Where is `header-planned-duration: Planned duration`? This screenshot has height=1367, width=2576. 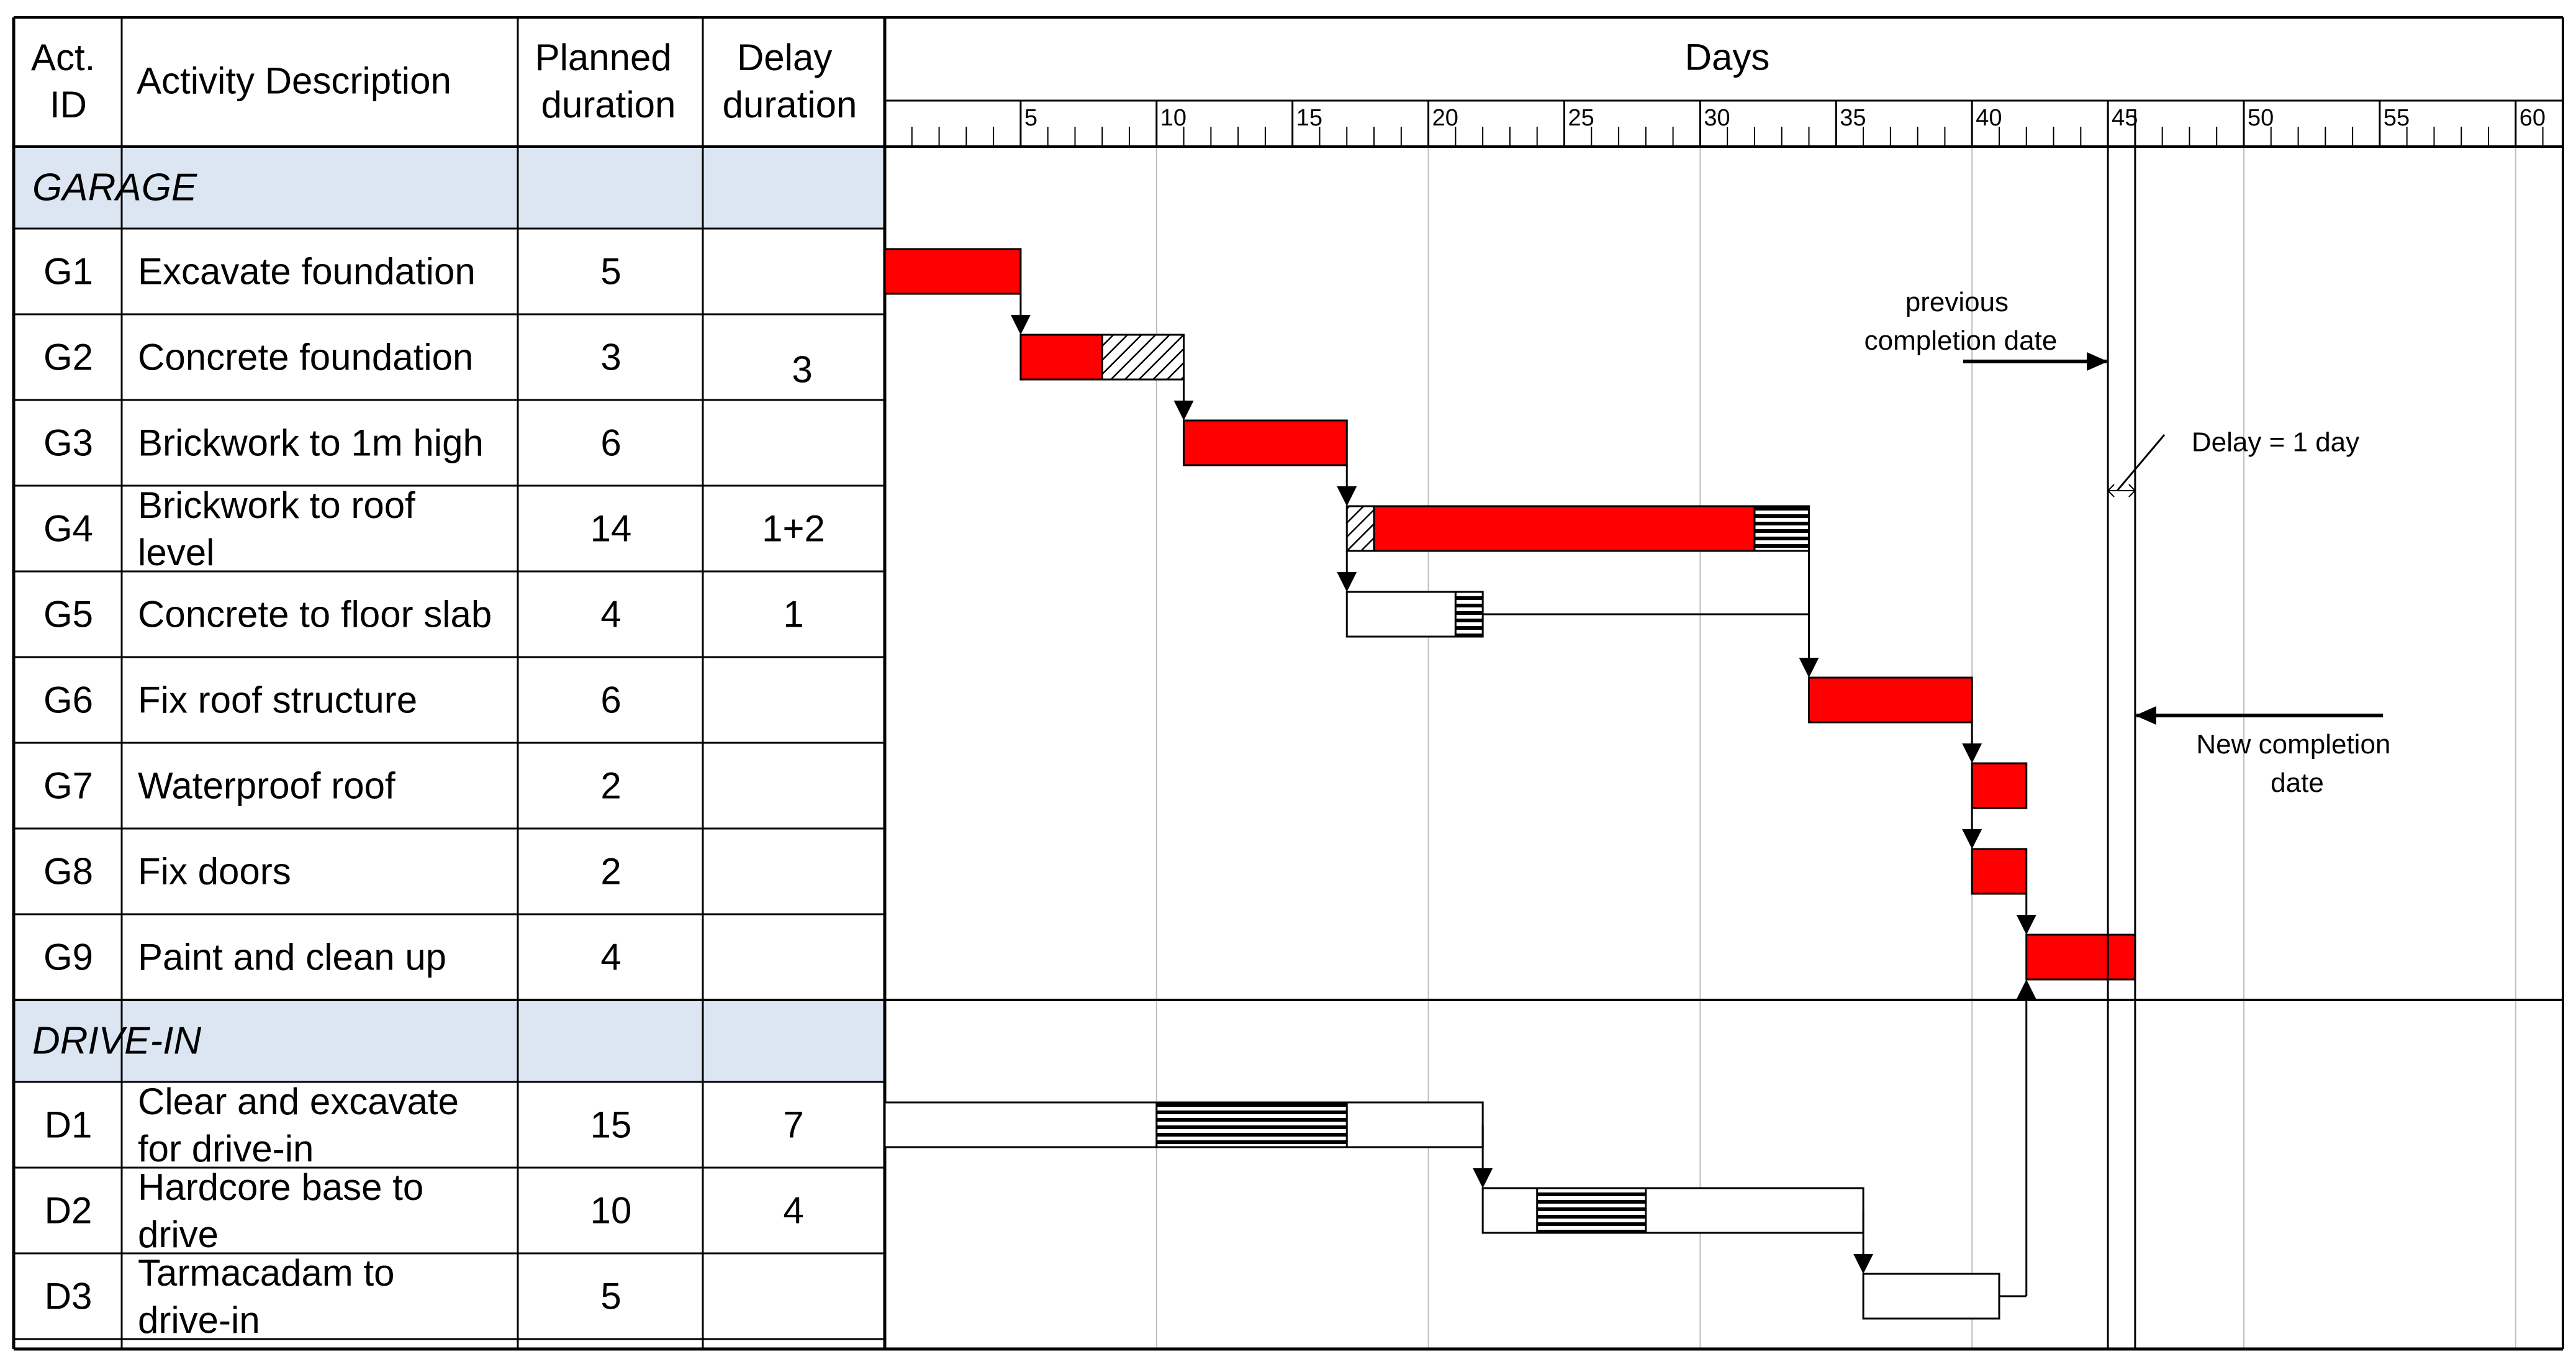 header-planned-duration: Planned duration is located at coordinates (608, 81).